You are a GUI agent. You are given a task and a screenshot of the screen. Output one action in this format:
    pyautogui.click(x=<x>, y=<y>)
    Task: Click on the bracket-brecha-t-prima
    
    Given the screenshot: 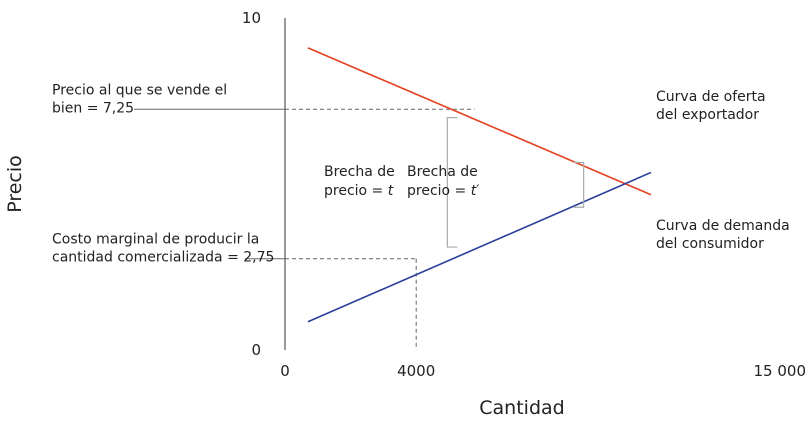 What is the action you would take?
    pyautogui.click(x=579, y=184)
    